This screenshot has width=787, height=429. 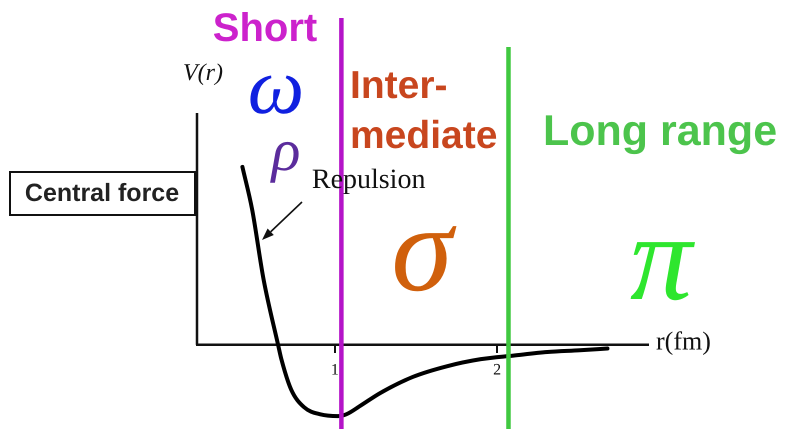 What do you see at coordinates (660, 131) in the screenshot?
I see `text: Long range` at bounding box center [660, 131].